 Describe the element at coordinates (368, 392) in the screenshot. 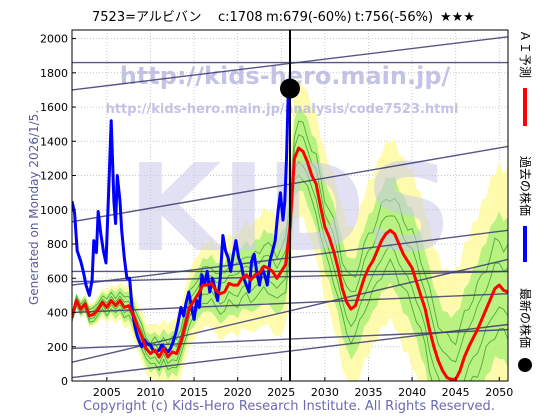

I see `x-tick-label: 2035` at that location.